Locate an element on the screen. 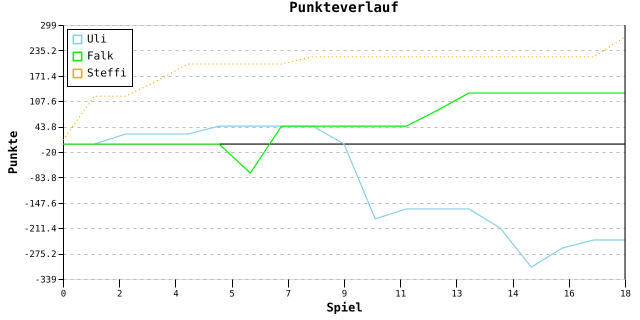 This screenshot has height=320, width=640. x-tick-label: 11 is located at coordinates (400, 295).